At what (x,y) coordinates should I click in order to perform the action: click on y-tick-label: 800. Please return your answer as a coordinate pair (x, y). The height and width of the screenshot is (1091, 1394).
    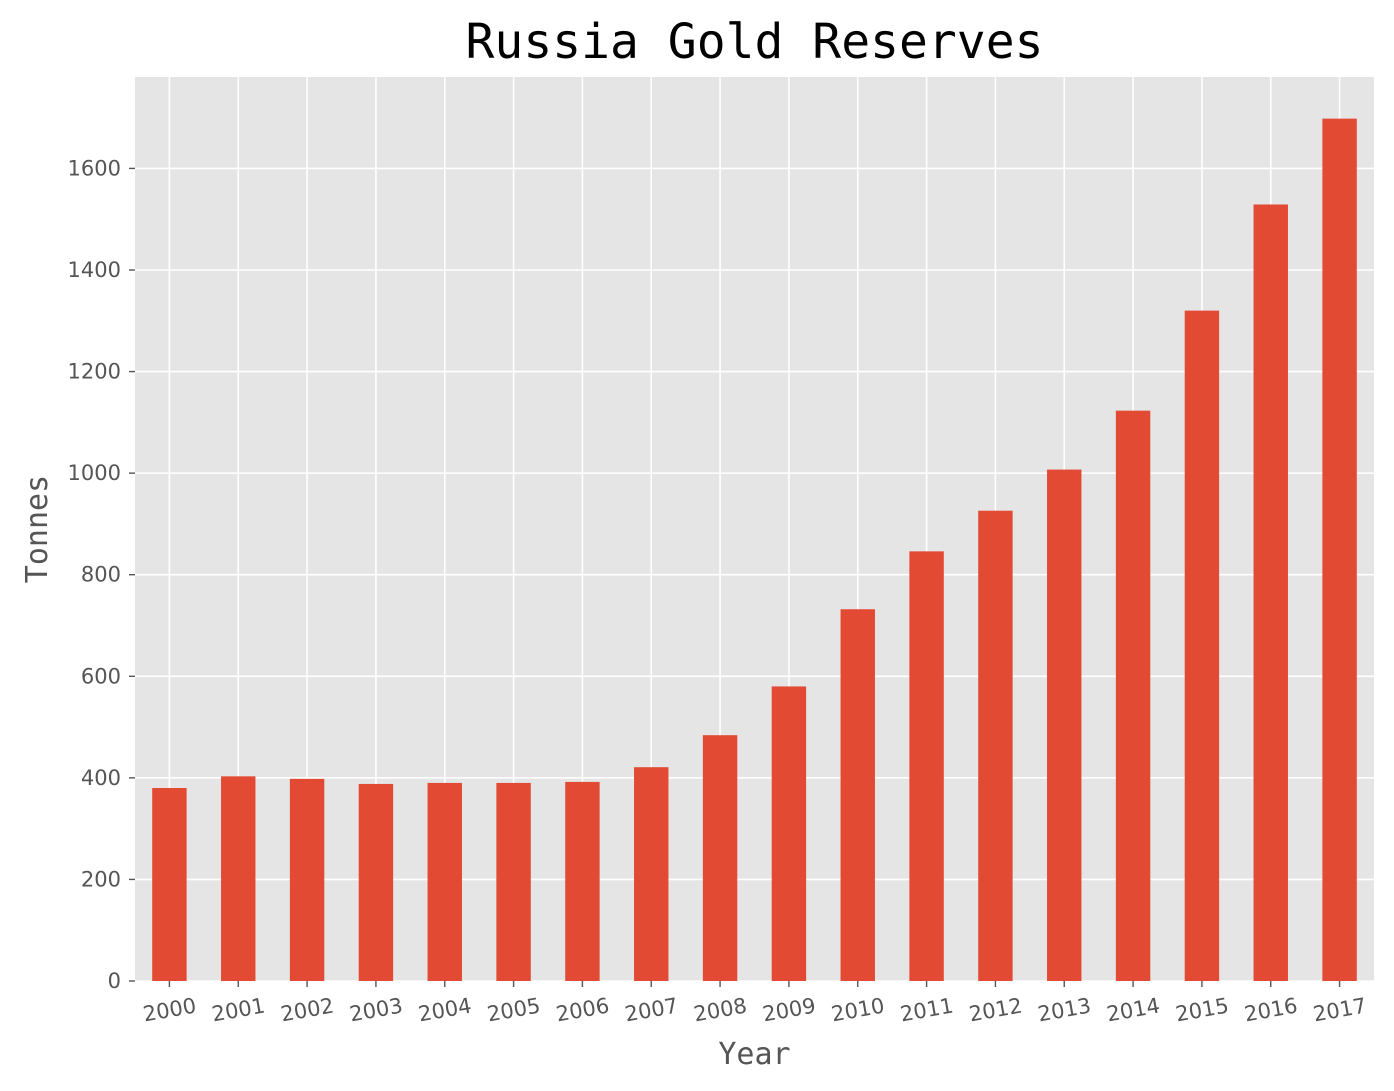
    Looking at the image, I should click on (101, 575).